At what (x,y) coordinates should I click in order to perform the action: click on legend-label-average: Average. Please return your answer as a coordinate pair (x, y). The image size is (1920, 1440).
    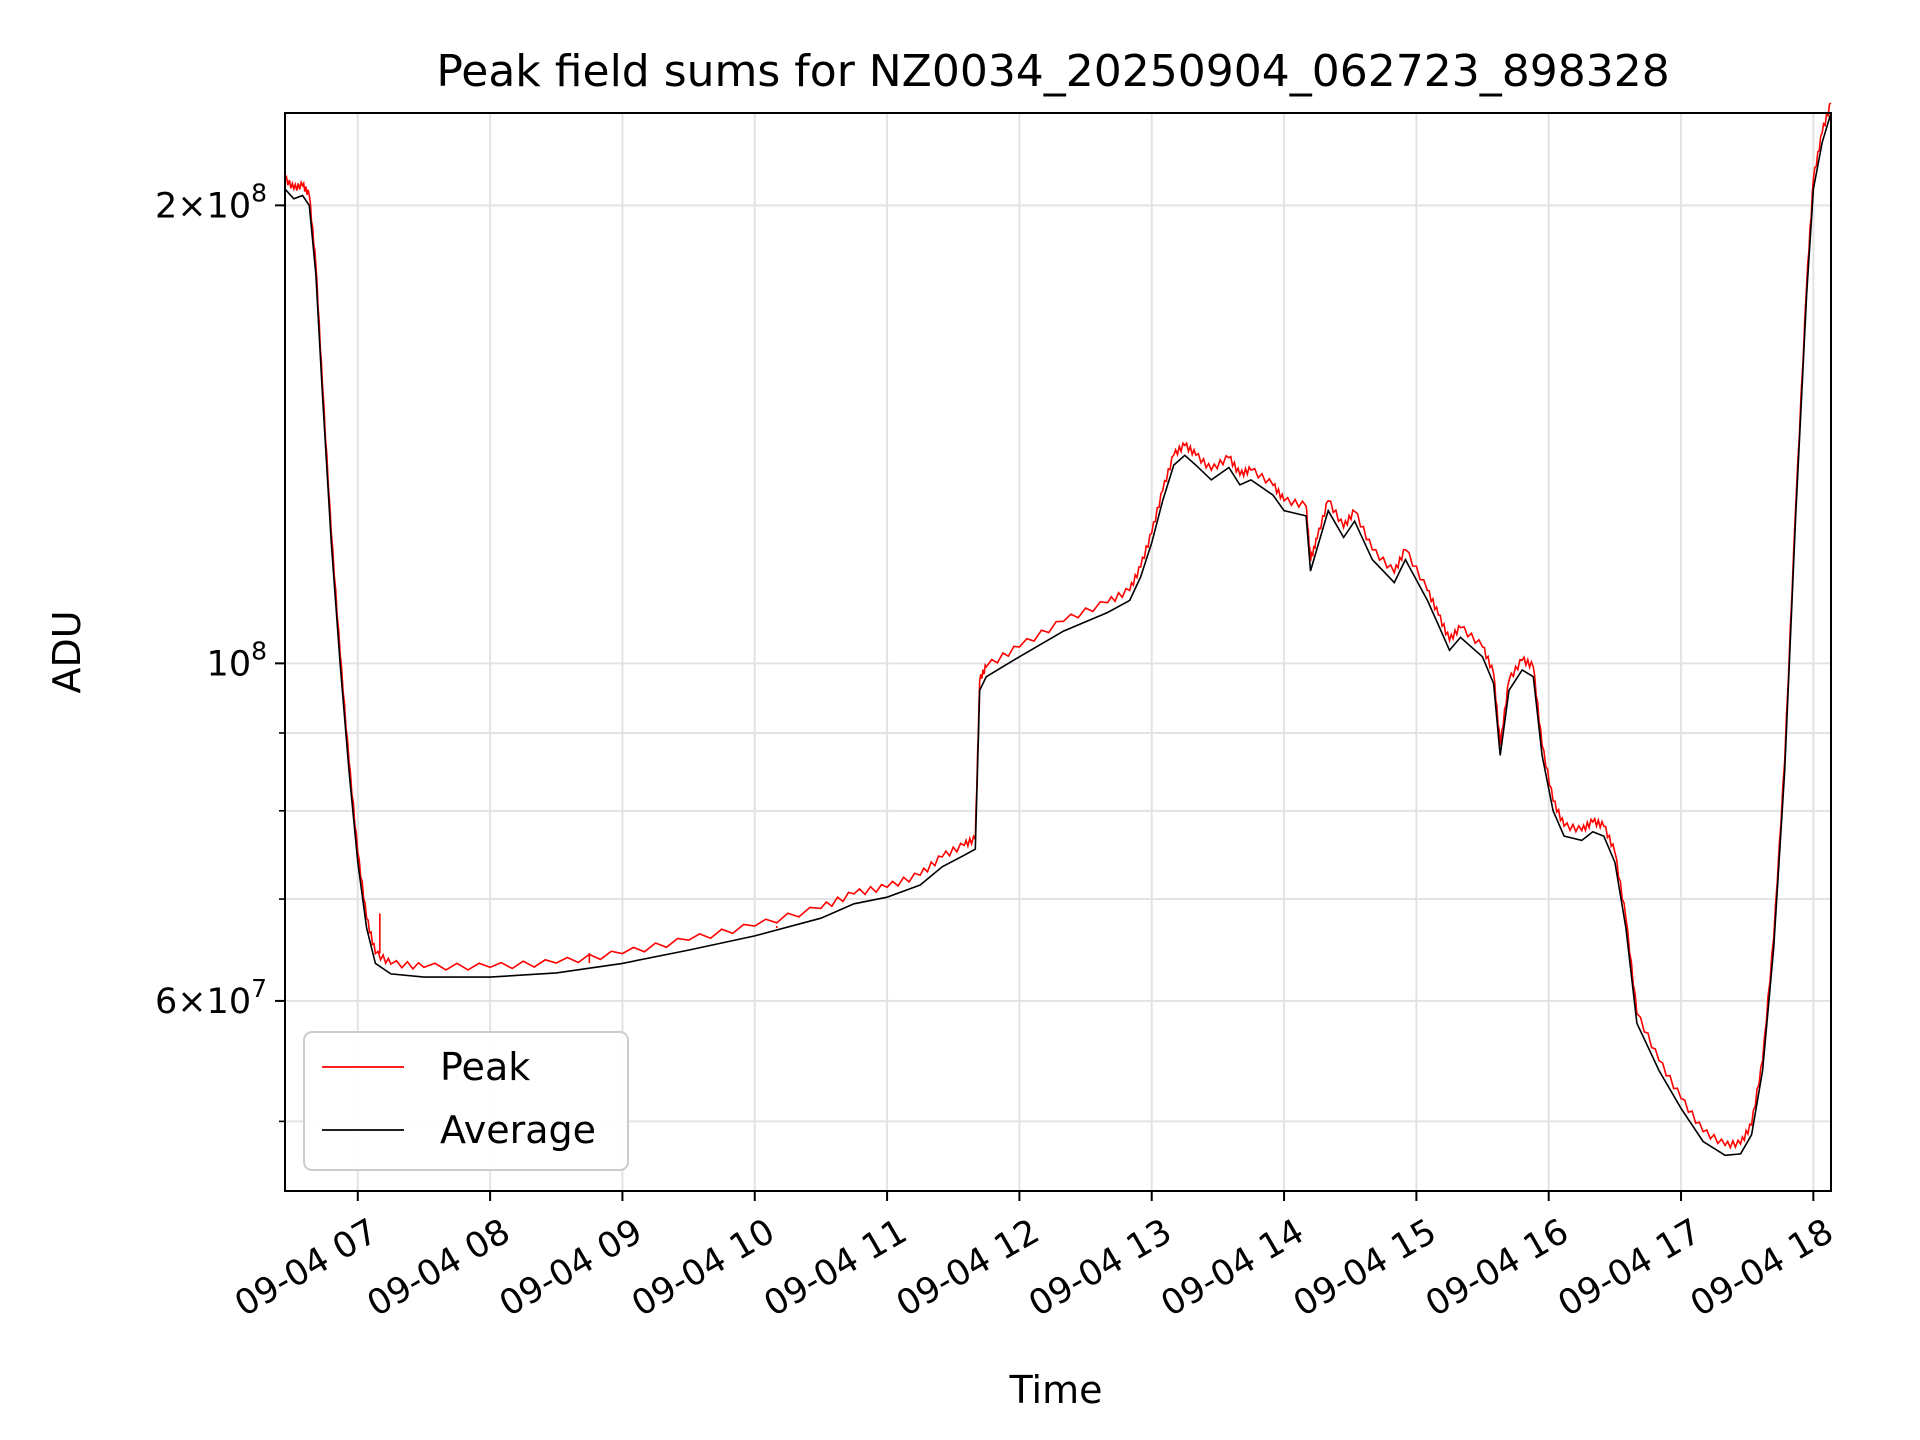
    Looking at the image, I should click on (518, 1130).